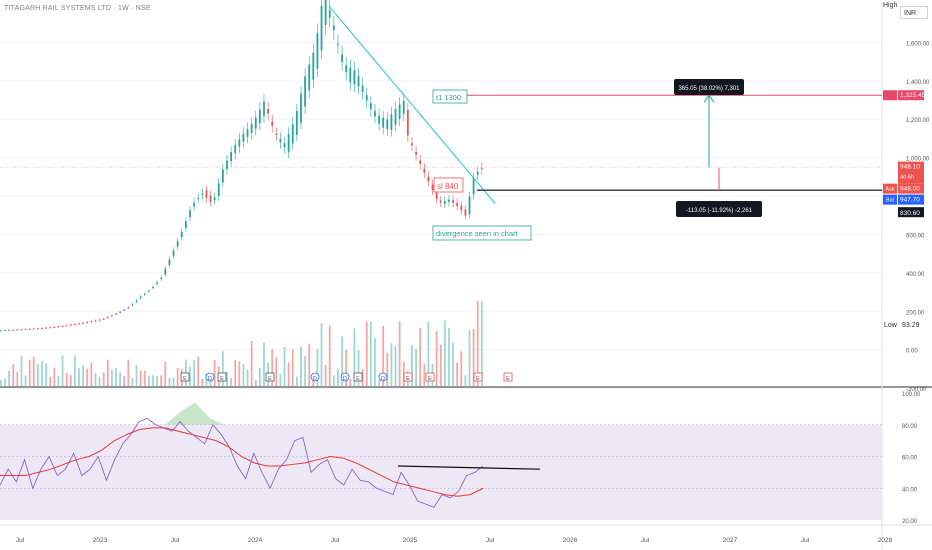 The width and height of the screenshot is (932, 550). I want to click on time-axis-label: 2023, so click(100, 540).